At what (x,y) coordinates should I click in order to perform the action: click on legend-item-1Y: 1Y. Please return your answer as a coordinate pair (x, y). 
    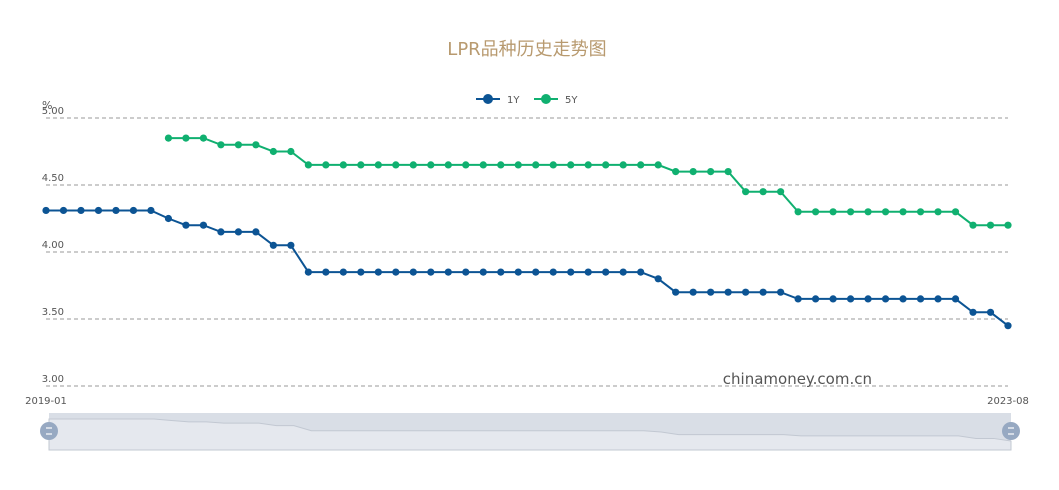
    Looking at the image, I should click on (498, 100).